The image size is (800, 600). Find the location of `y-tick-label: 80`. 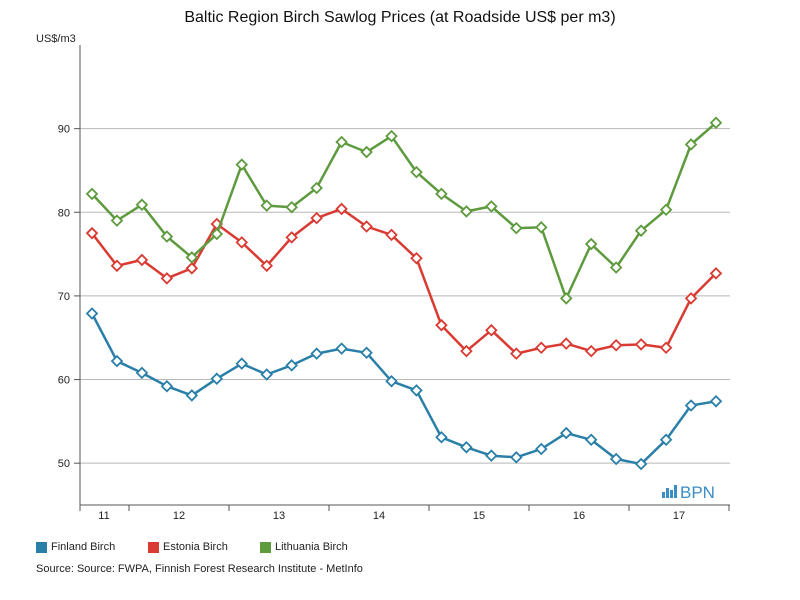

y-tick-label: 80 is located at coordinates (64, 213).